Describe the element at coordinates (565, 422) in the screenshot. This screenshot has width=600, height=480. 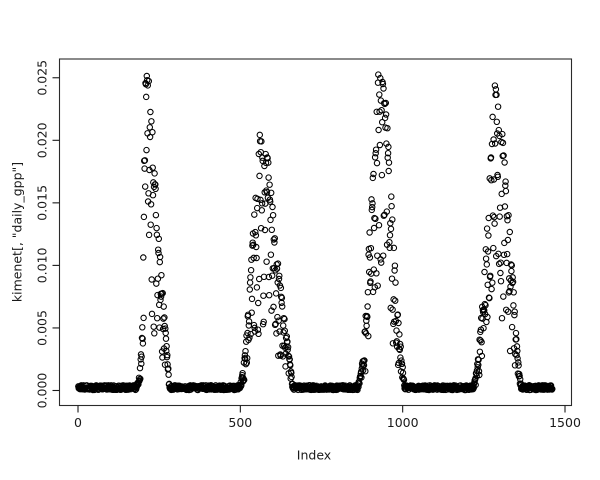
I see `x-tick-label: 1500` at that location.